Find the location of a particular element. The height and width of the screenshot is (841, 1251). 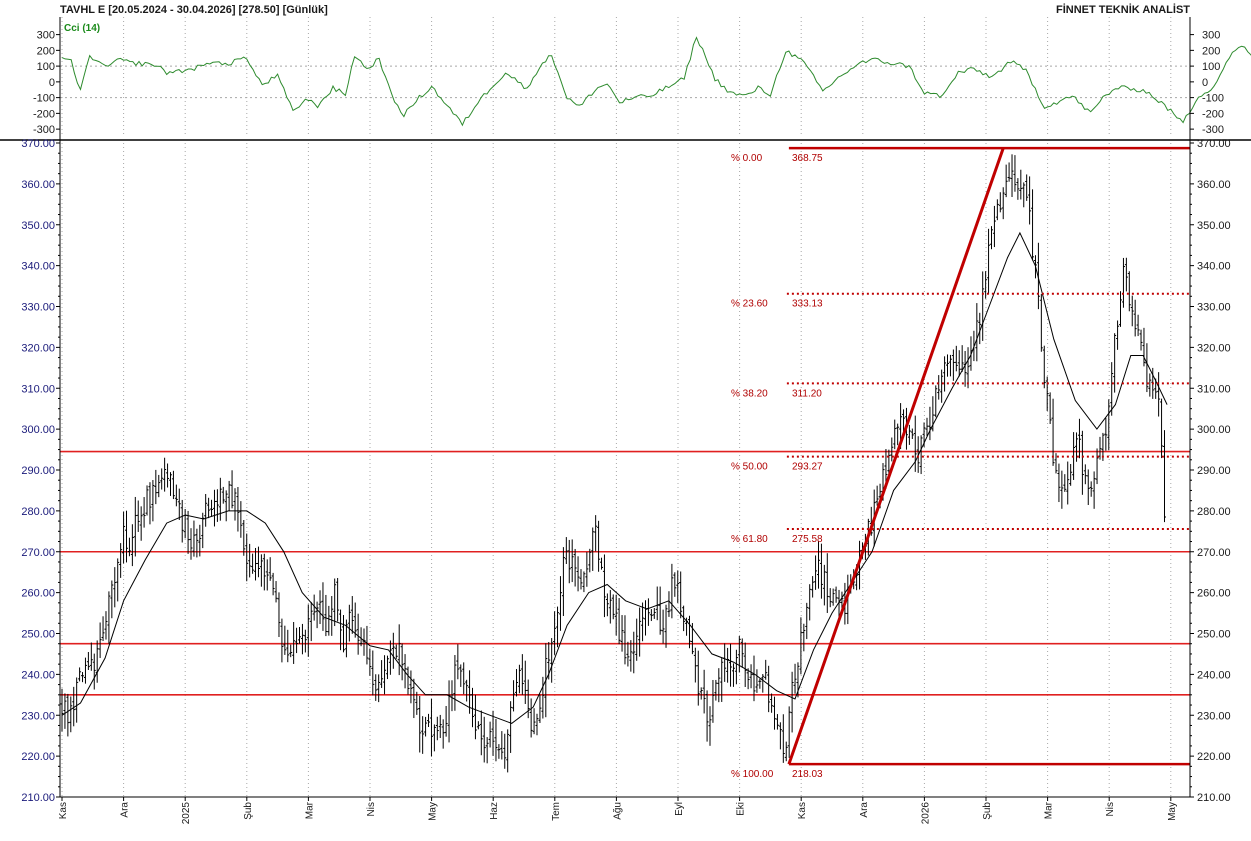

y-tick-label-right: 210.00 is located at coordinates (1214, 798).